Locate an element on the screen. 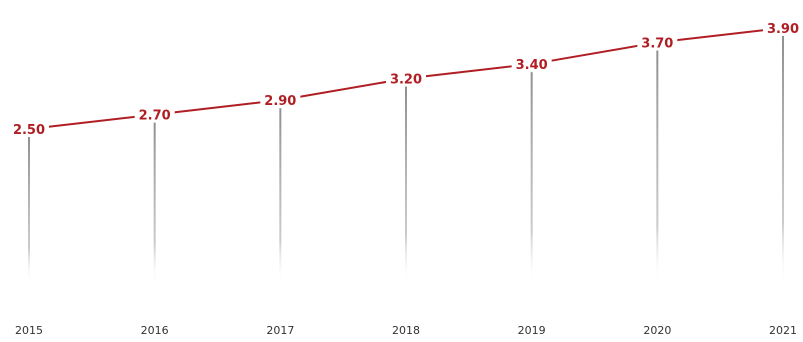 Image resolution: width=803 pixels, height=342 pixels. data-label: 3.20 is located at coordinates (406, 80).